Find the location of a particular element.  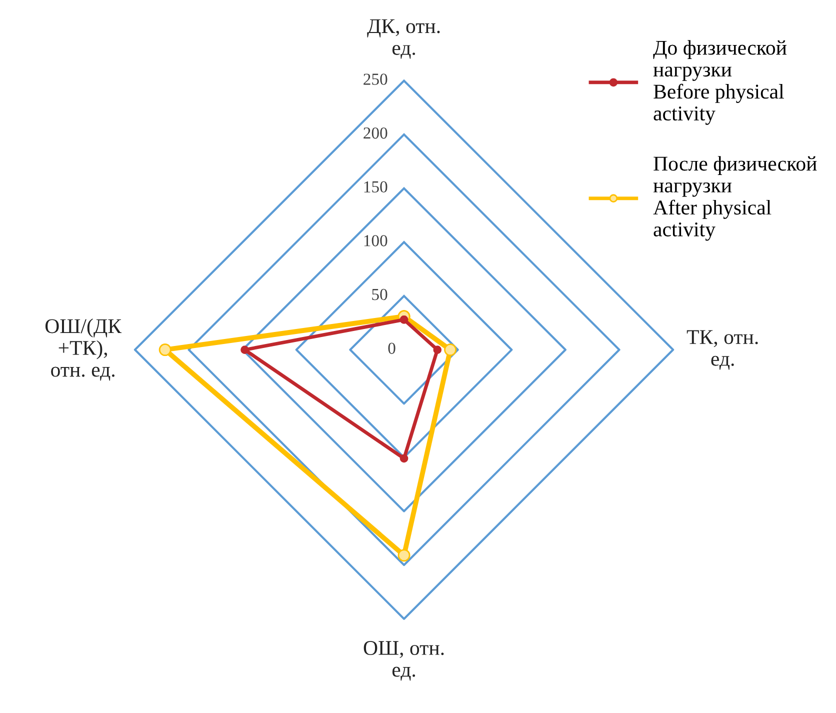

y-tick-label: 200 is located at coordinates (376, 133).